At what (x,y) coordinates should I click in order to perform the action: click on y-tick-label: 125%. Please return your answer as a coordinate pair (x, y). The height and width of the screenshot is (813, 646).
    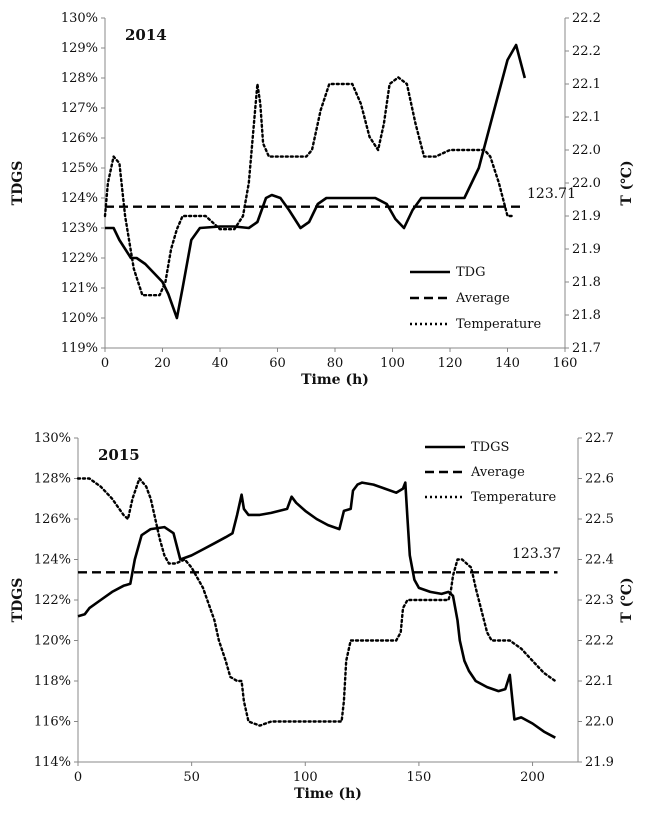
    Looking at the image, I should click on (79, 168).